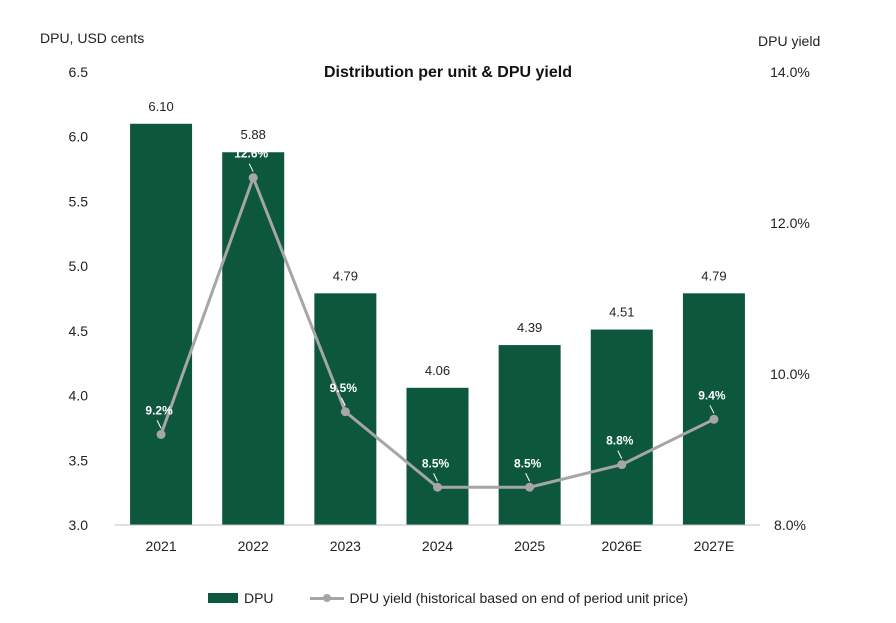 The width and height of the screenshot is (896, 623). Describe the element at coordinates (622, 546) in the screenshot. I see `x-tick-label: 2026E` at that location.